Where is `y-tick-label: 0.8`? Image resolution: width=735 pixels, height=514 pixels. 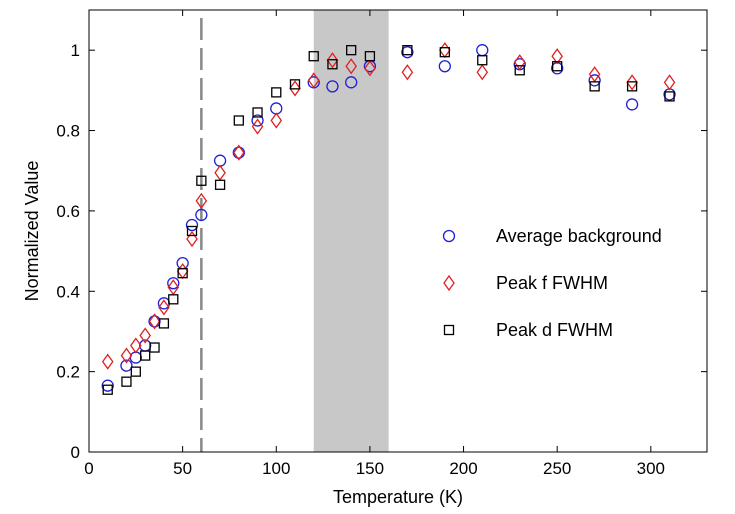
y-tick-label: 0.8 is located at coordinates (68, 131).